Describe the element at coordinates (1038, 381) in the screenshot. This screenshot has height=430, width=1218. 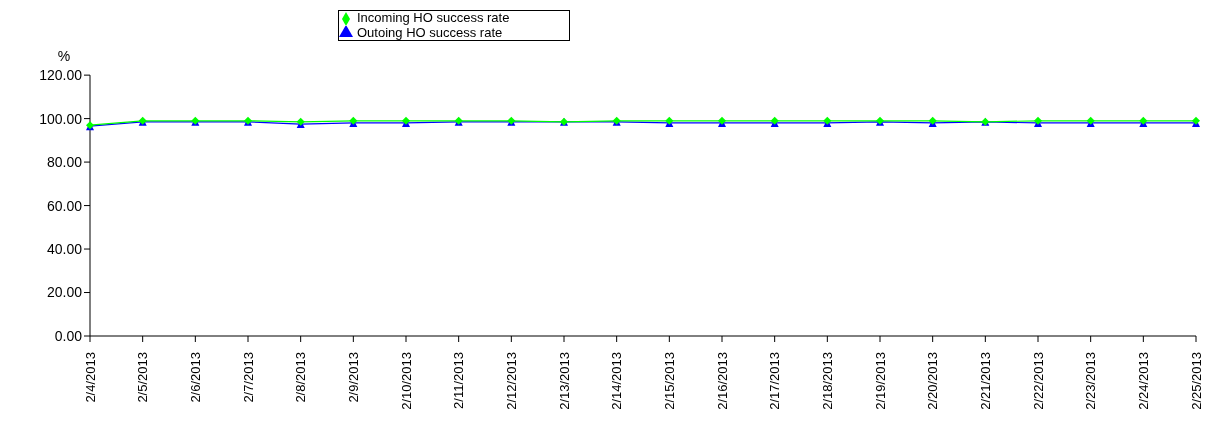
I see `x-tick-label: 2/22/2013` at that location.